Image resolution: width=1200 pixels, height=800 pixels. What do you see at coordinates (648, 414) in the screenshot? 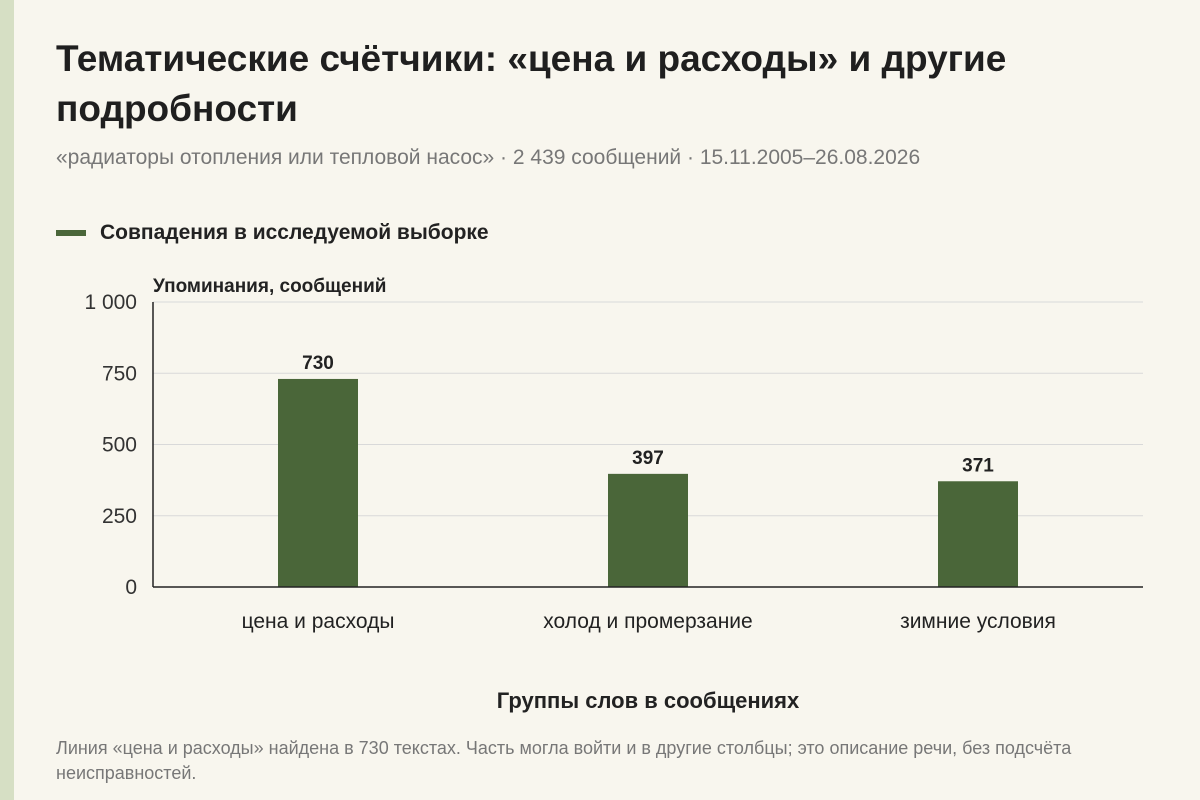
I see `bar-value-labels: 730 397 371` at bounding box center [648, 414].